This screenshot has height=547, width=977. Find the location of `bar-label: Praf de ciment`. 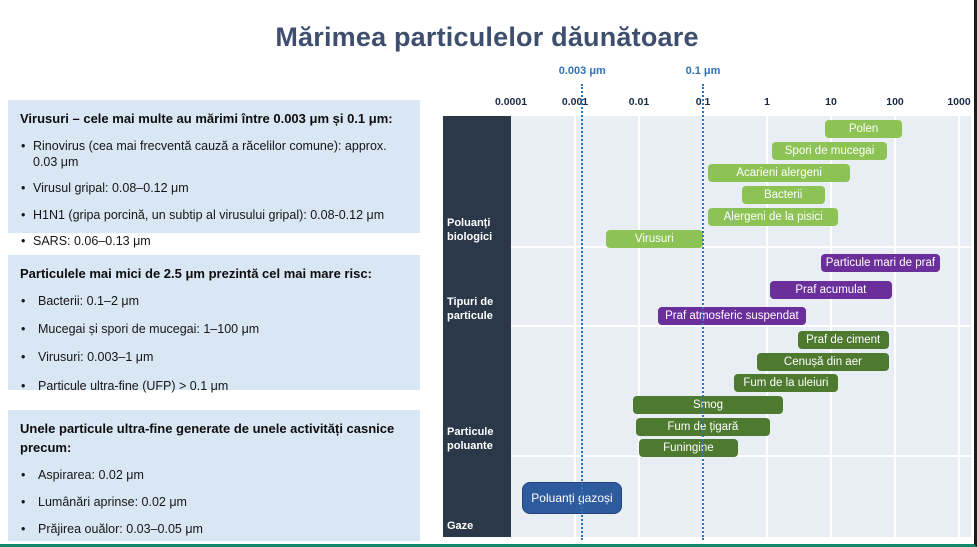

bar-label: Praf de ciment is located at coordinates (843, 339).